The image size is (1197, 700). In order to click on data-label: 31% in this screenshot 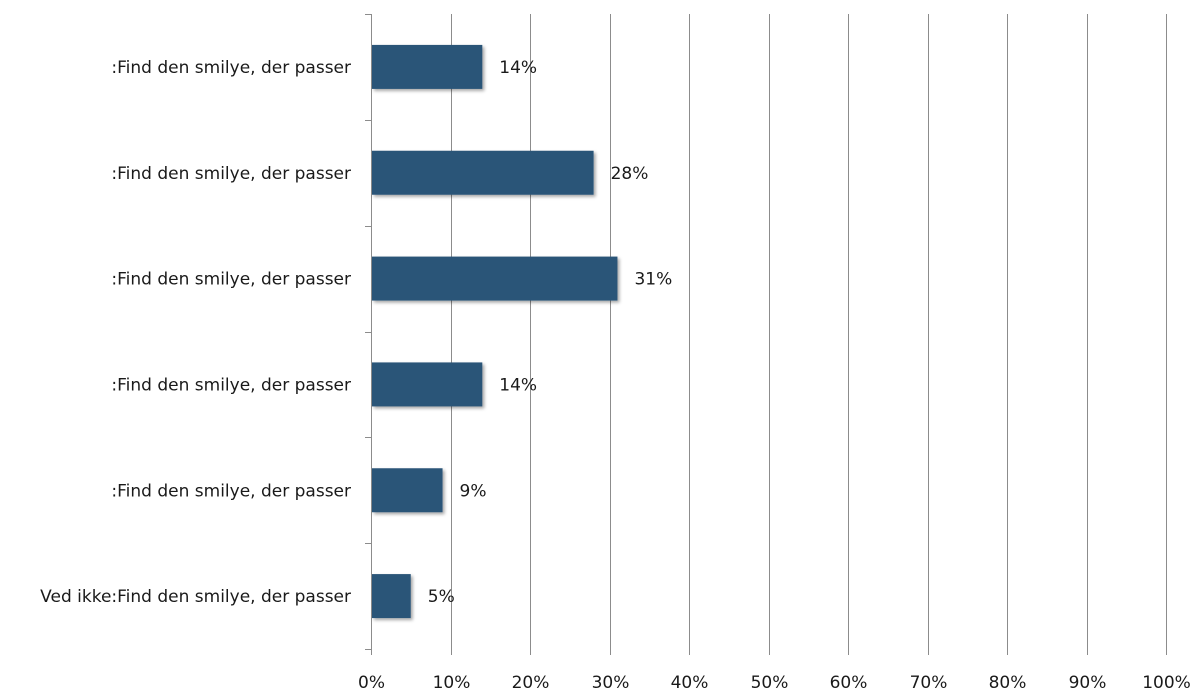, I will do `click(653, 280)`.